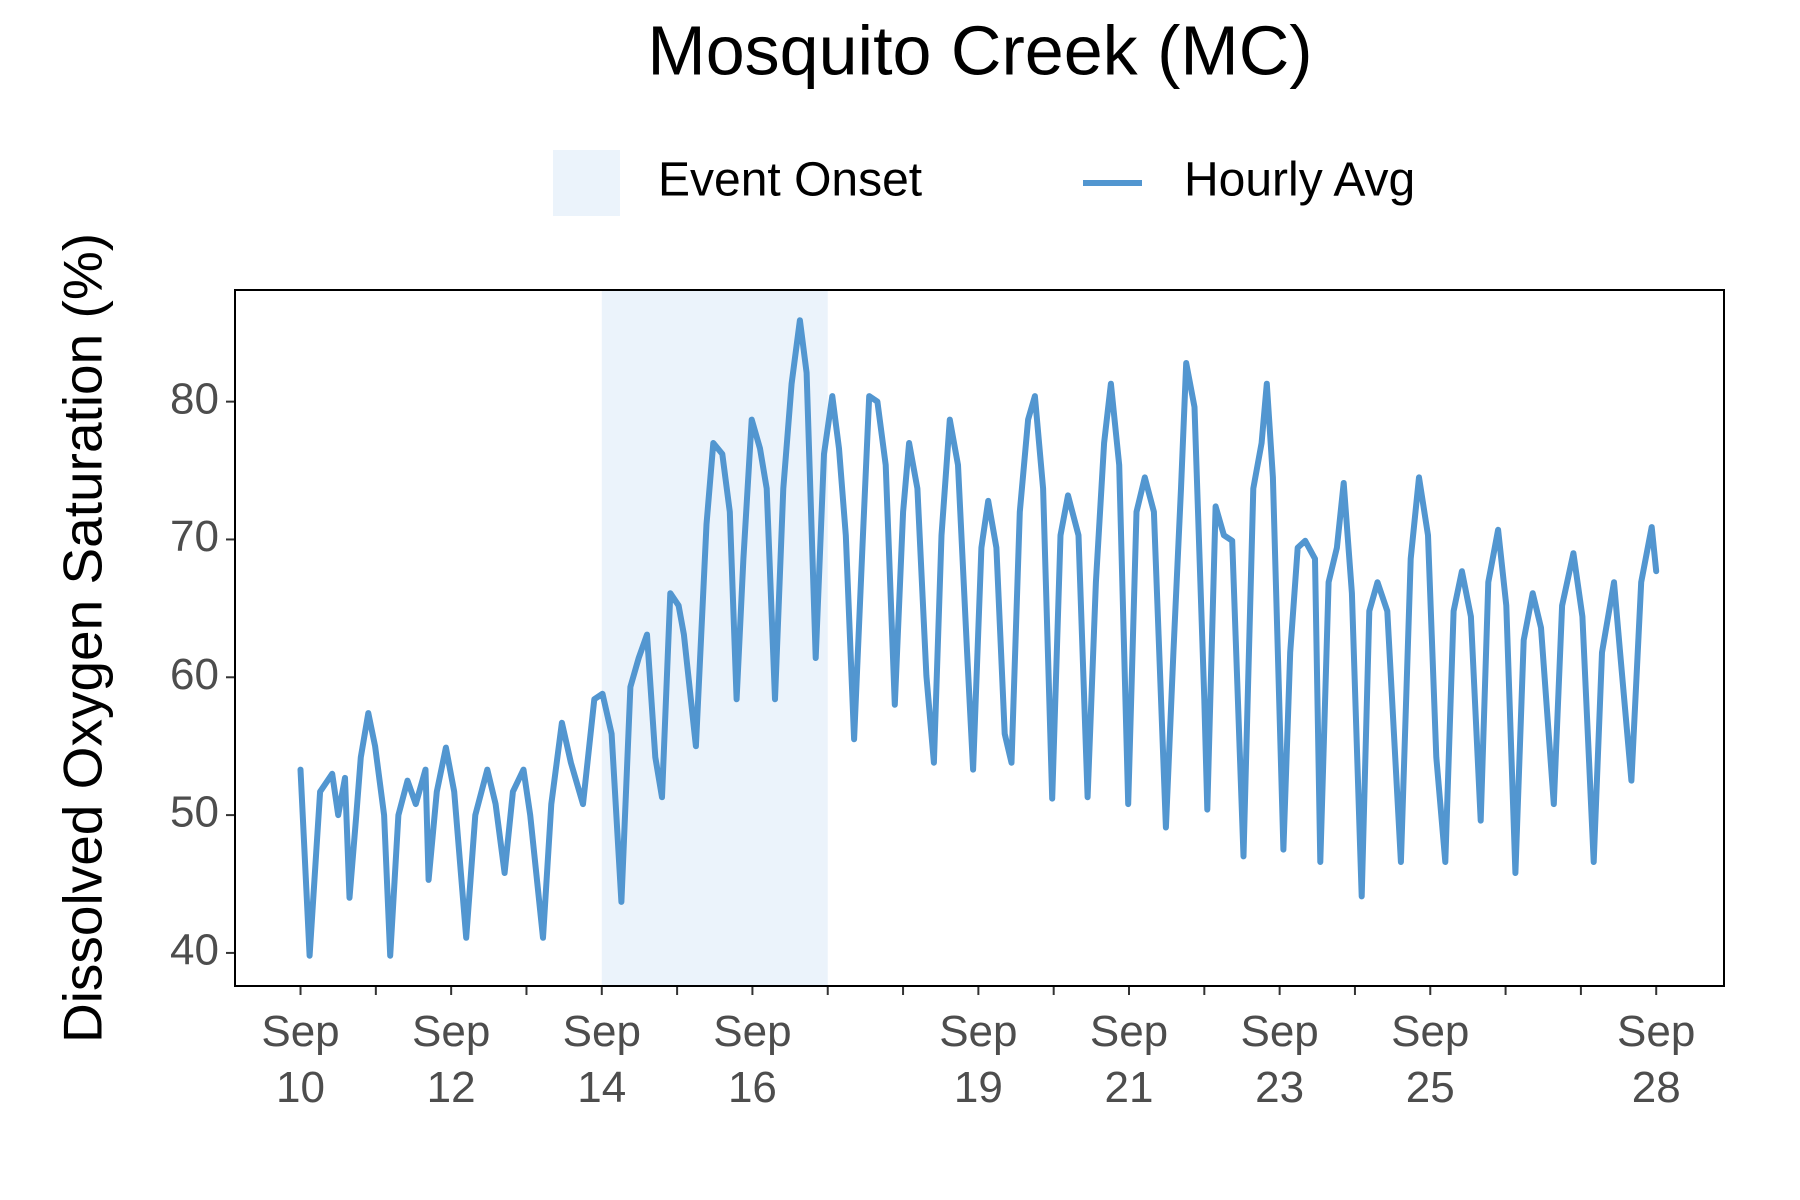 The width and height of the screenshot is (1800, 1200). I want to click on x-tick-label: Sep 23, so click(1279, 1059).